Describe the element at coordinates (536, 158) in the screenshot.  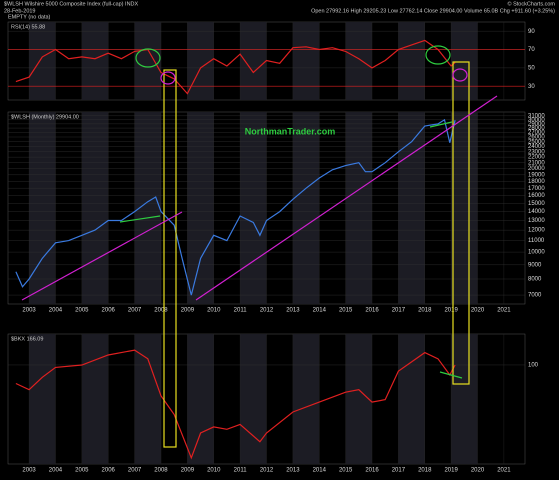
I see `y-tick-label: 22000` at that location.